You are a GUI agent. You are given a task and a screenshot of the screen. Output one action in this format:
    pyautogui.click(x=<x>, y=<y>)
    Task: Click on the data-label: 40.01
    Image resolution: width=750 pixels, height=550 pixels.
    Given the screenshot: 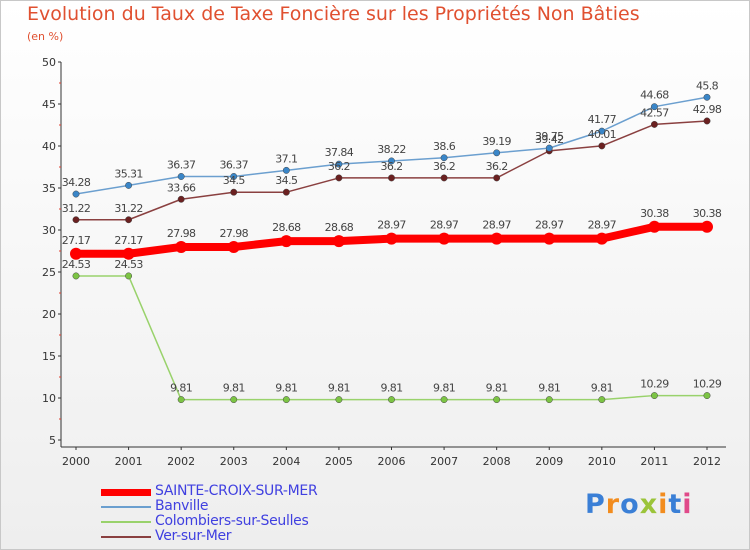 What is the action you would take?
    pyautogui.click(x=602, y=134)
    